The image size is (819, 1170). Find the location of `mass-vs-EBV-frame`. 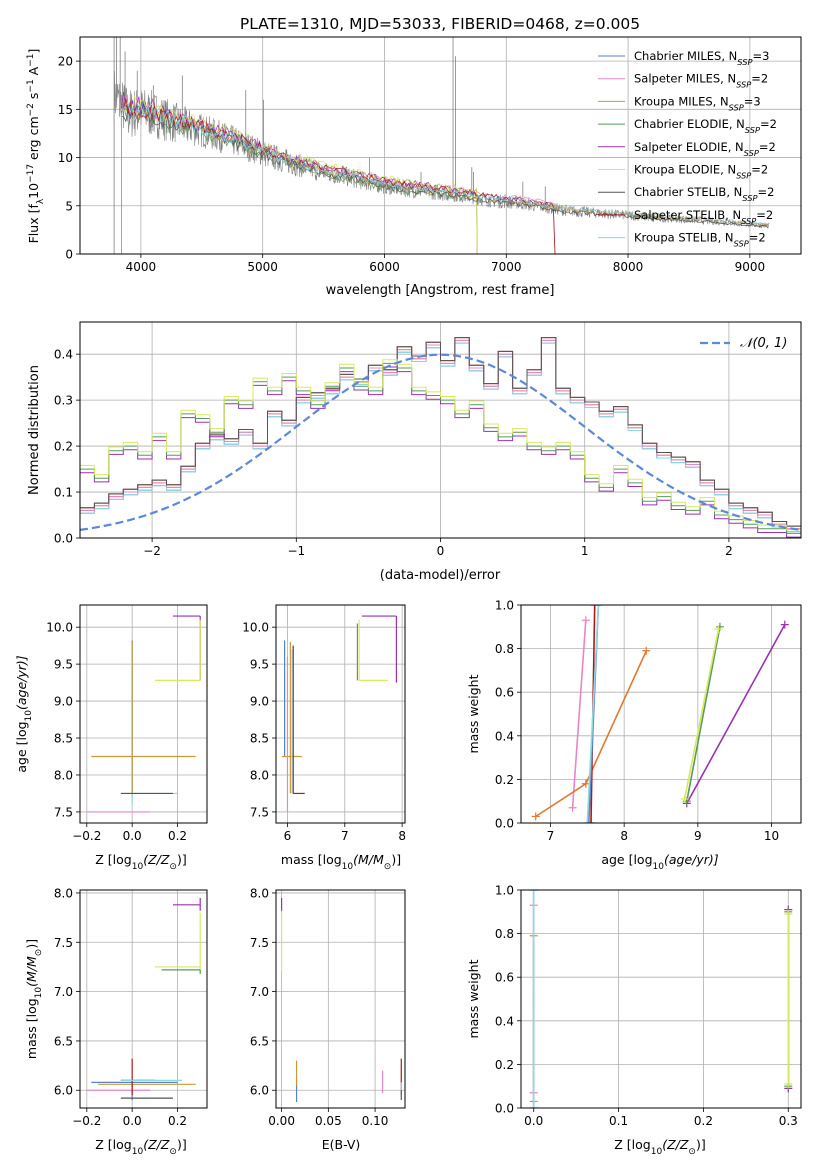

mass-vs-EBV-frame is located at coordinates (340, 999).